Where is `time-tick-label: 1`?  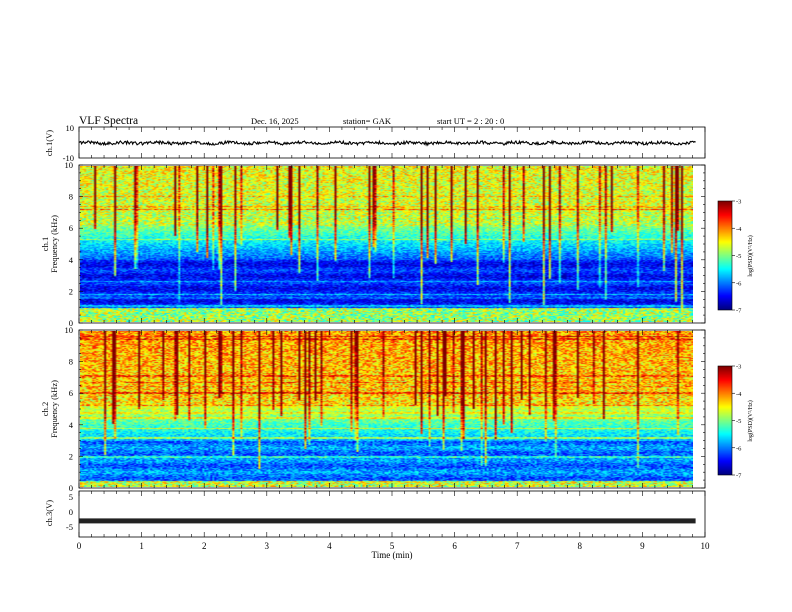
time-tick-label: 1 is located at coordinates (141, 546).